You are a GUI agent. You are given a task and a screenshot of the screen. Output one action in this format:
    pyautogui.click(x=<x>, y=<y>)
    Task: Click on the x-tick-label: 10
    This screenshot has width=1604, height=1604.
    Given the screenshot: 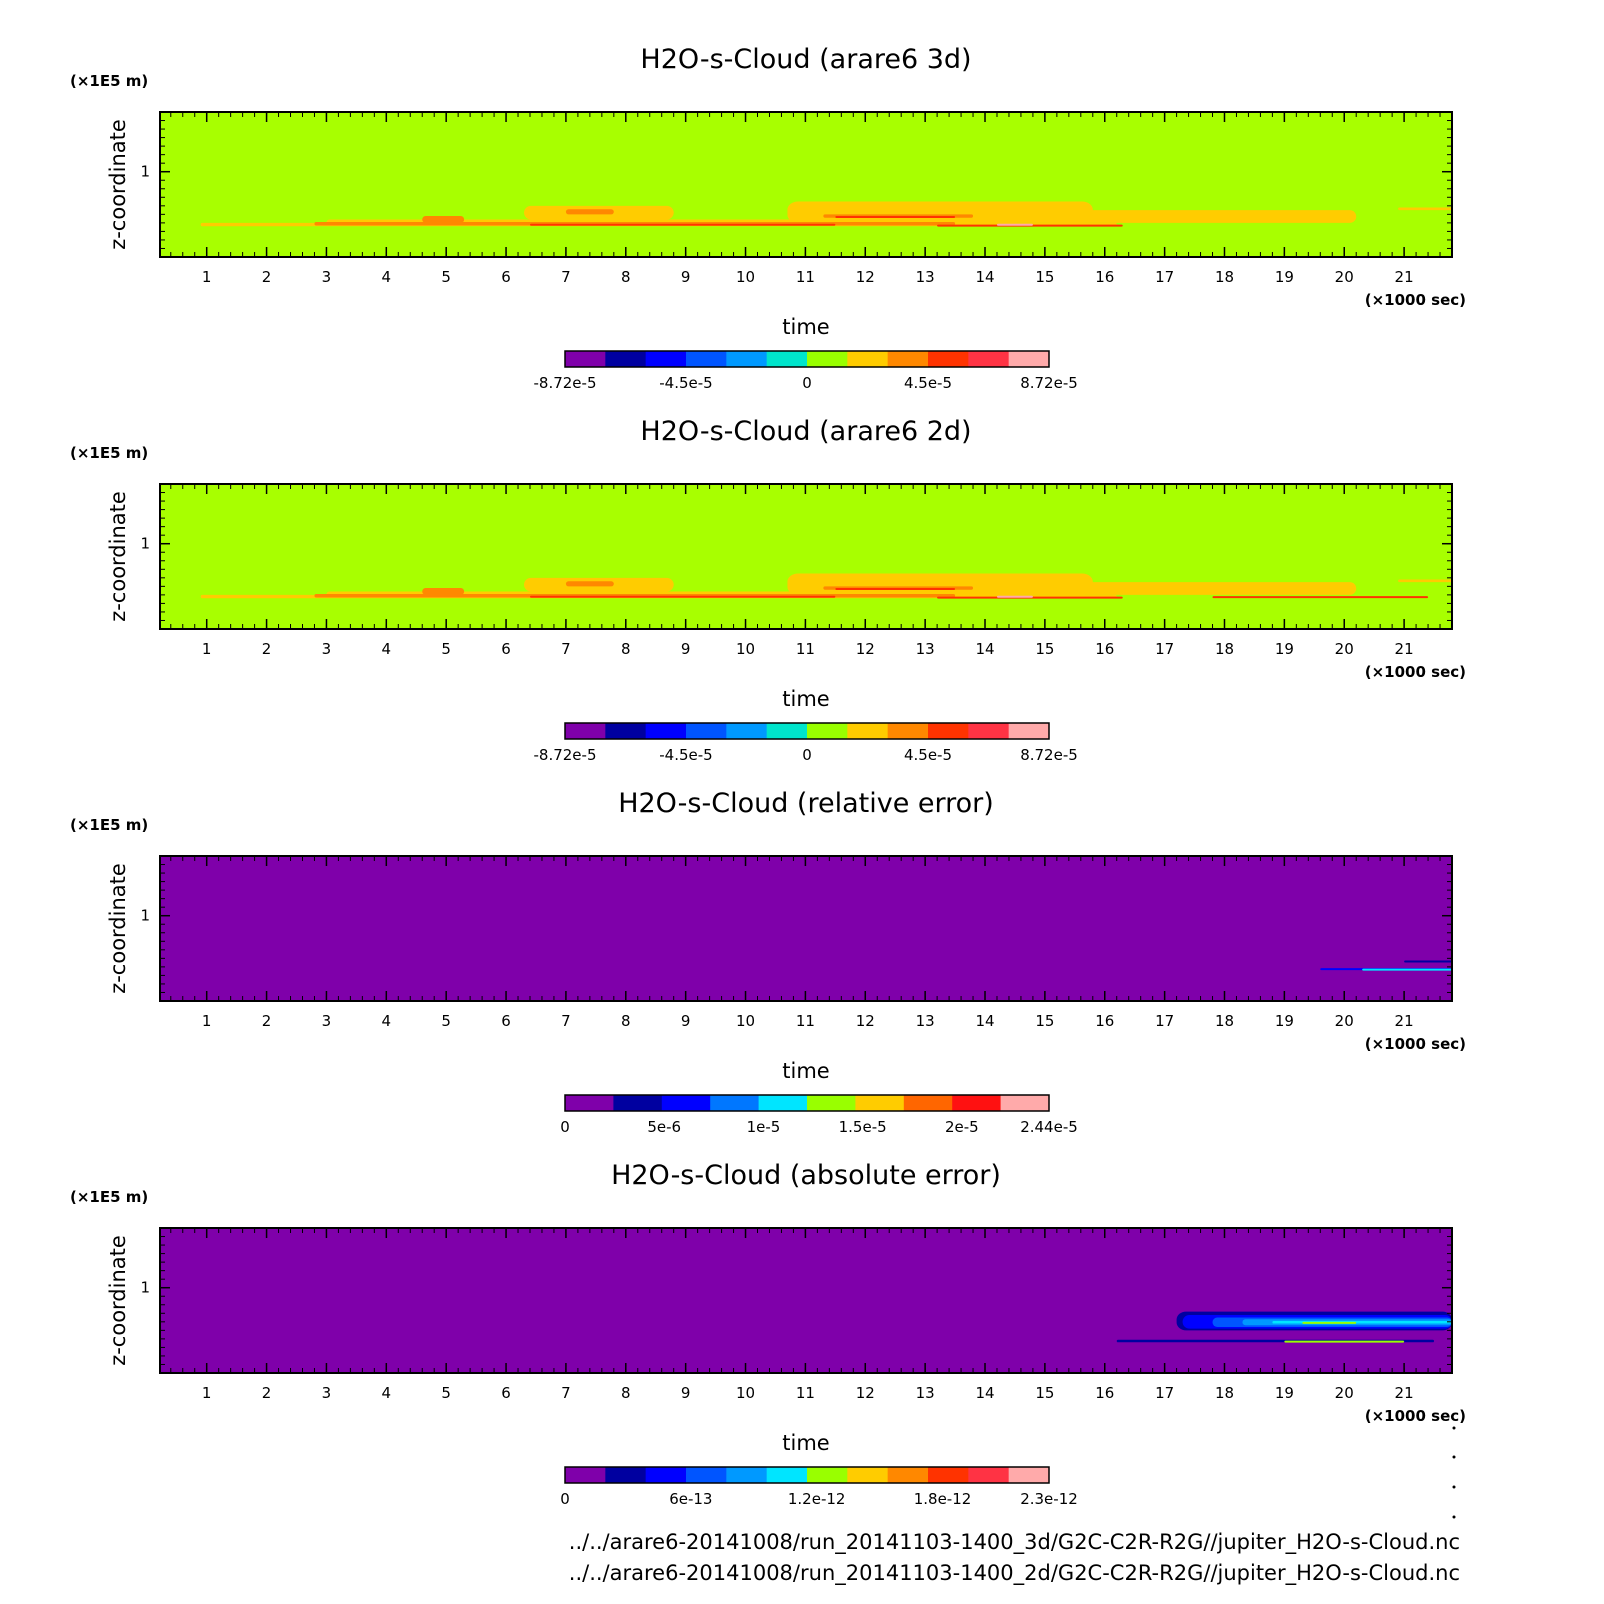 What is the action you would take?
    pyautogui.click(x=745, y=1393)
    